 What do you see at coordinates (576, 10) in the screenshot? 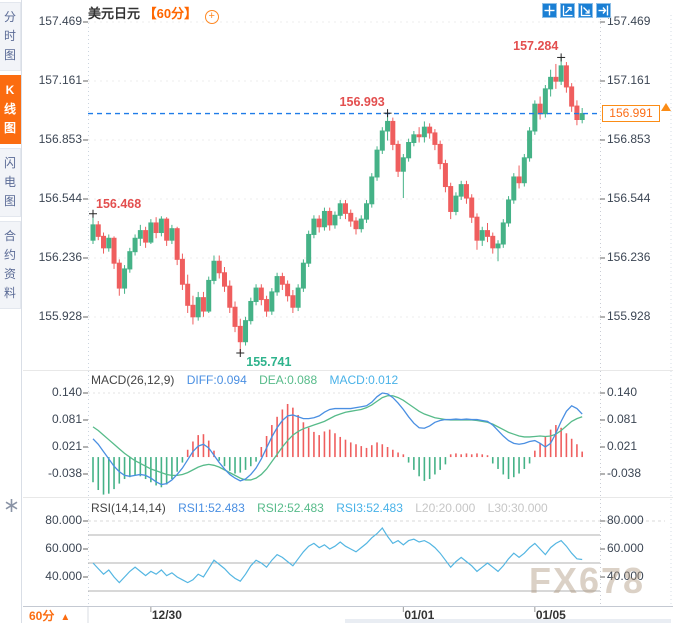
I see `chart-toolbar` at bounding box center [576, 10].